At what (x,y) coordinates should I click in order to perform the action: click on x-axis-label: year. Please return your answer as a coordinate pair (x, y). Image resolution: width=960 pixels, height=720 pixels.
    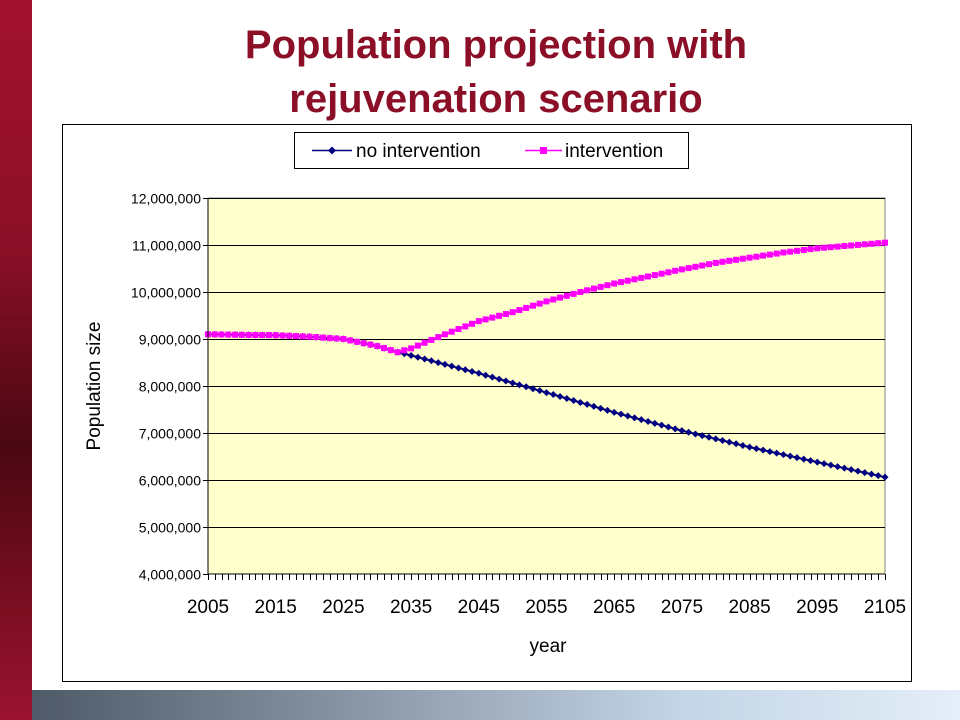
    Looking at the image, I should click on (549, 646).